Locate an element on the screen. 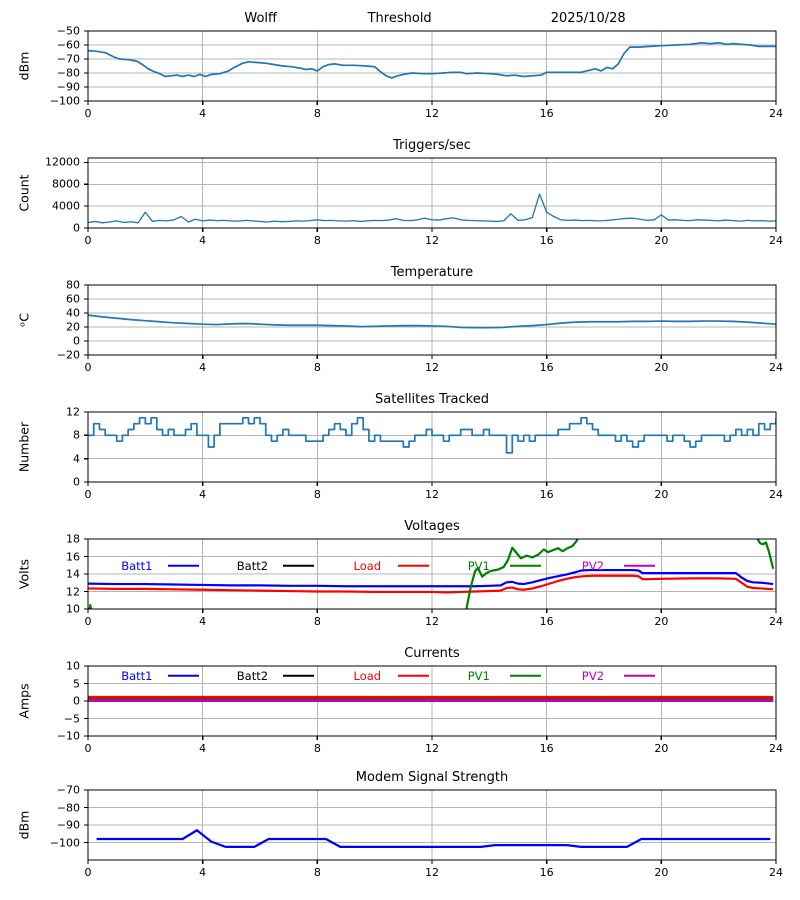 This screenshot has width=800, height=900. xtick-voltages-24: 24 is located at coordinates (776, 621).